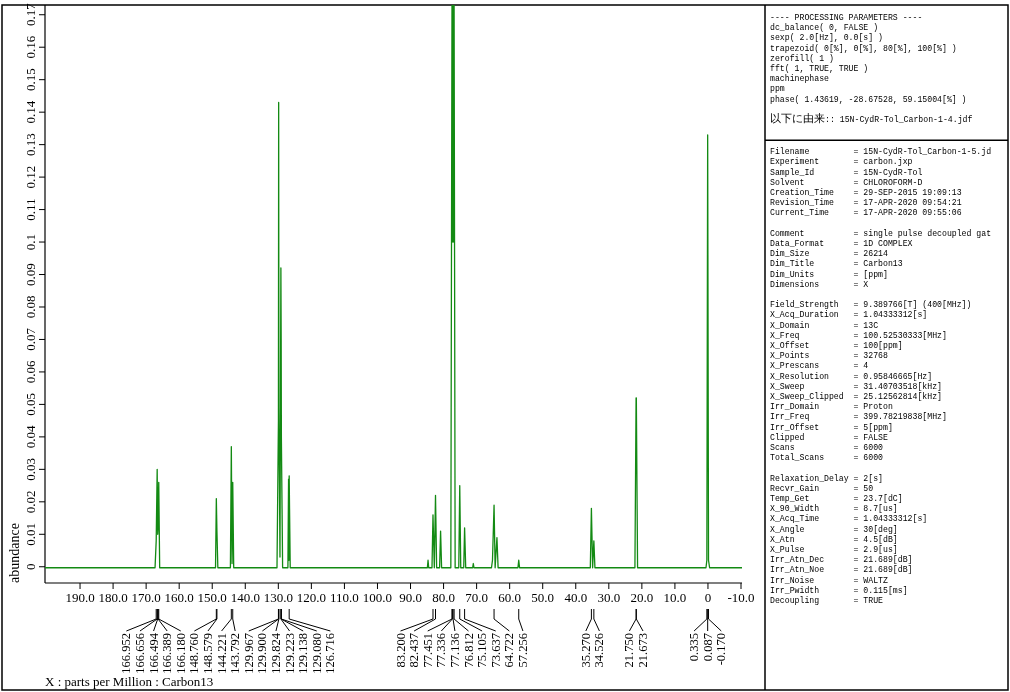 This screenshot has height=692, width=1010. Describe the element at coordinates (212, 597) in the screenshot. I see `x-tick-label: 150.0` at that location.